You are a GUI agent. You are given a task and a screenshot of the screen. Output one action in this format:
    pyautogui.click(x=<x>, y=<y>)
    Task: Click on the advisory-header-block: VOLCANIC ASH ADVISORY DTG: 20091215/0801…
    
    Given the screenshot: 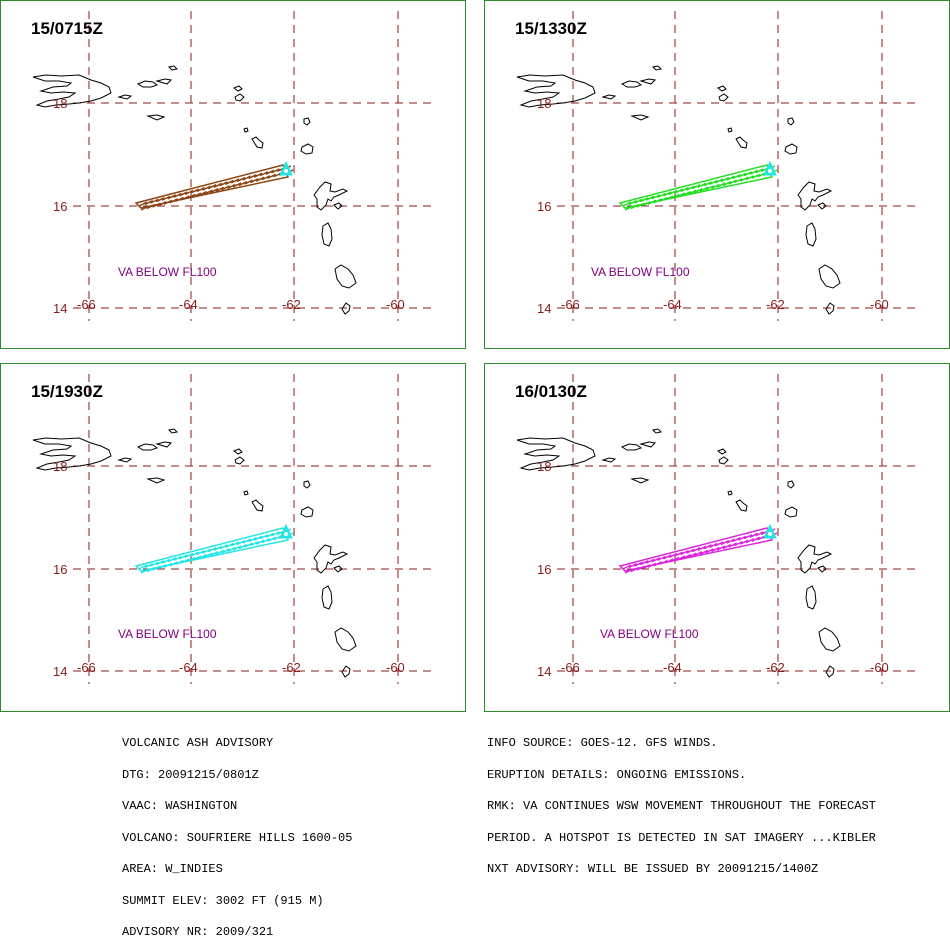 What is the action you would take?
    pyautogui.click(x=237, y=832)
    